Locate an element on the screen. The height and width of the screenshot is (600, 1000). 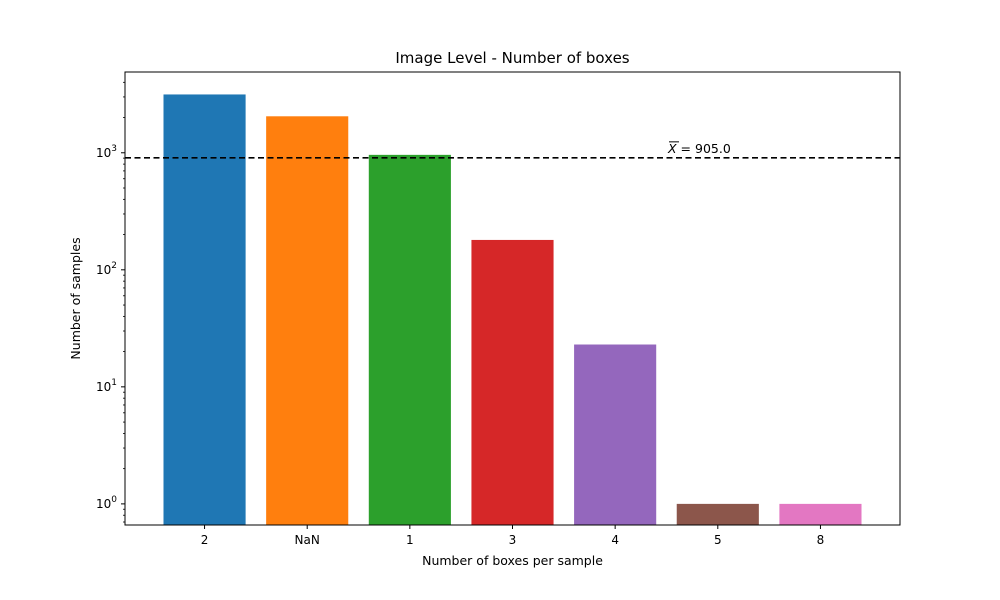
x-axis-label: Number of boxes per sample is located at coordinates (512, 560).